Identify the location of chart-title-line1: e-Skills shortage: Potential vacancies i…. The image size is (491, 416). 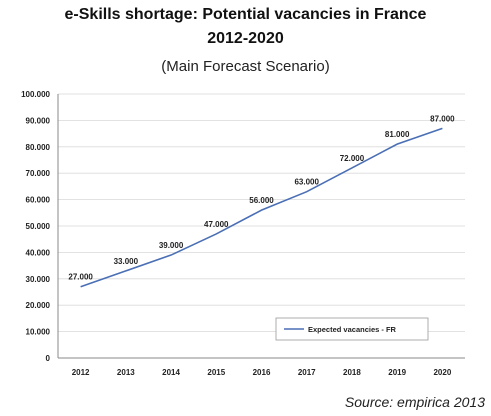
(245, 14).